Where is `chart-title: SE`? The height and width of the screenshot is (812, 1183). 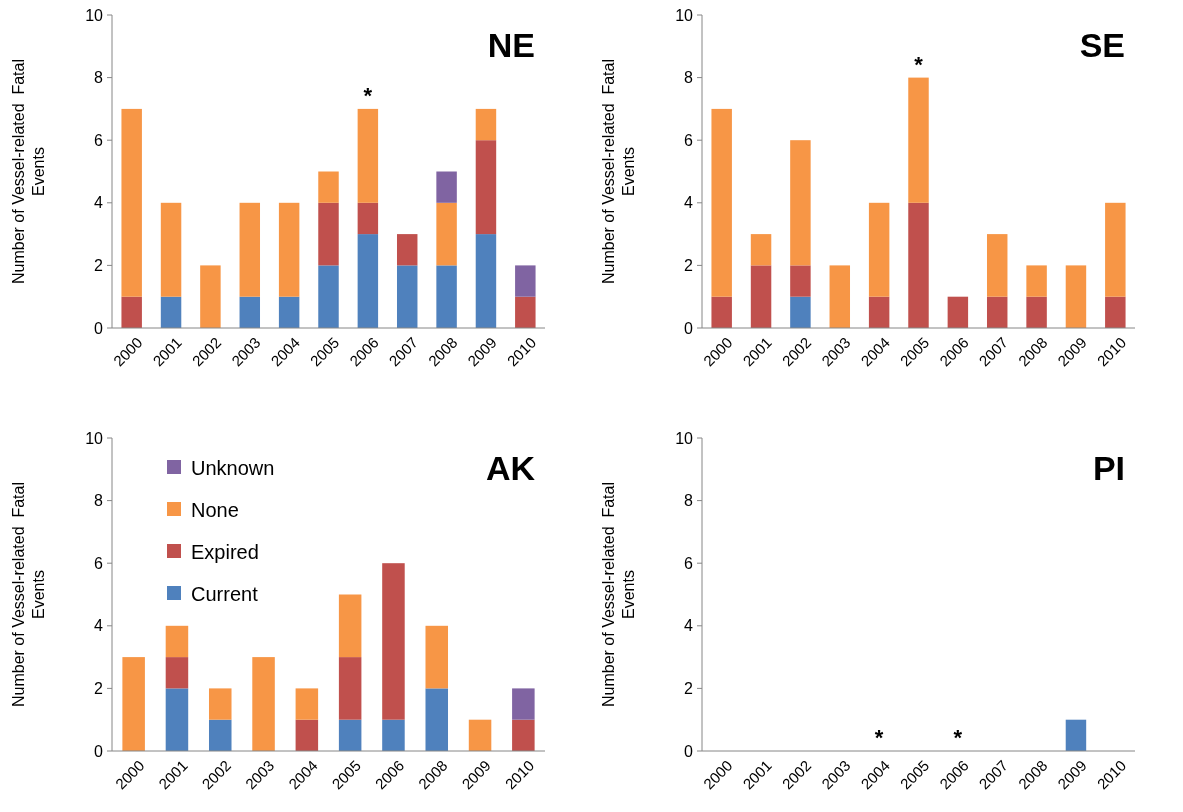 chart-title: SE is located at coordinates (1102, 45).